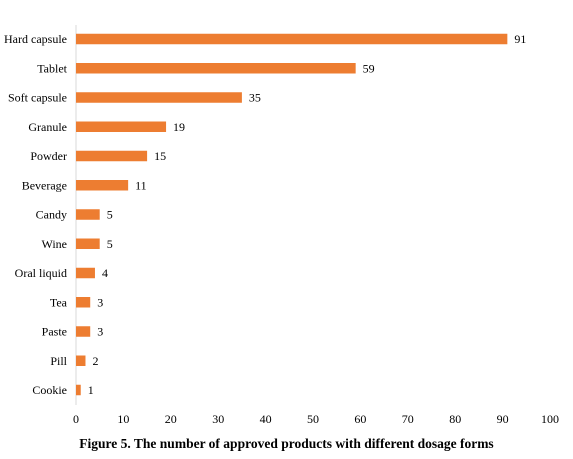 Image resolution: width=573 pixels, height=459 pixels. What do you see at coordinates (360, 419) in the screenshot?
I see `x-tick-label: 60` at bounding box center [360, 419].